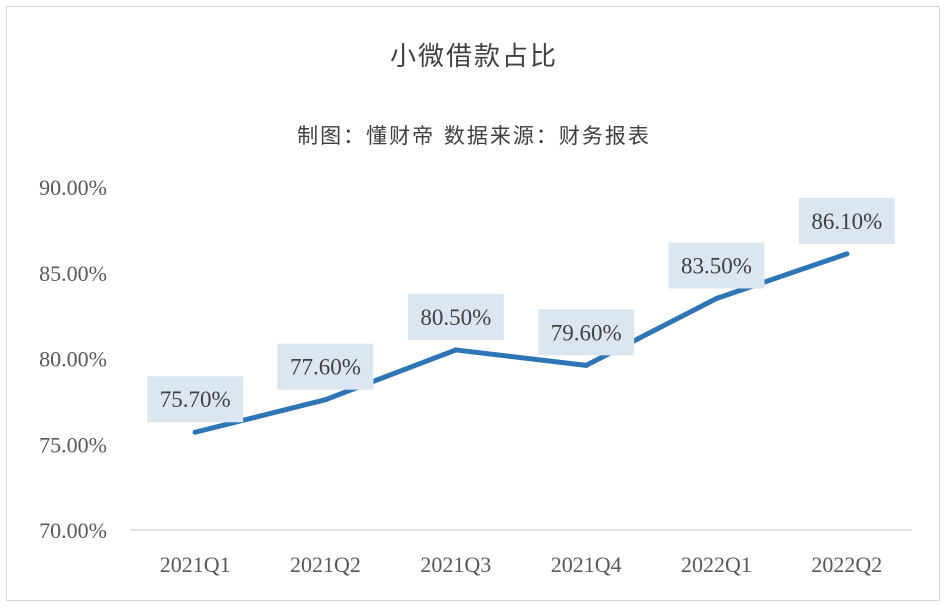  I want to click on x-tick-label: 2021Q3, so click(455, 564).